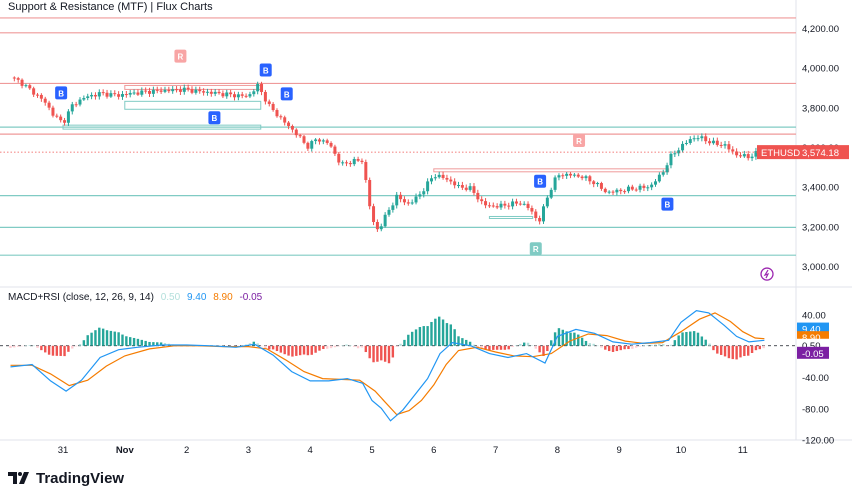  What do you see at coordinates (536, 249) in the screenshot?
I see `badge-label: R` at bounding box center [536, 249].